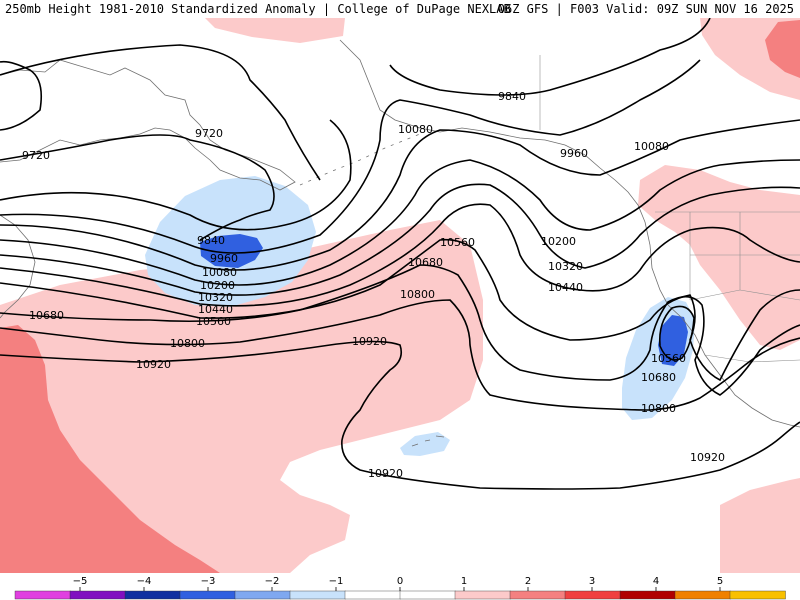 The image size is (800, 600). What do you see at coordinates (720, 581) in the screenshot?
I see `legend-tick-label: 5` at bounding box center [720, 581].